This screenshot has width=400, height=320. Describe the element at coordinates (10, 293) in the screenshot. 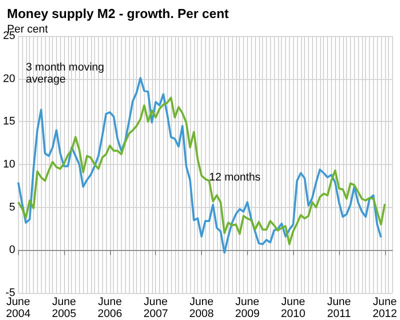

I see `y-tick-label: -5` at that location.